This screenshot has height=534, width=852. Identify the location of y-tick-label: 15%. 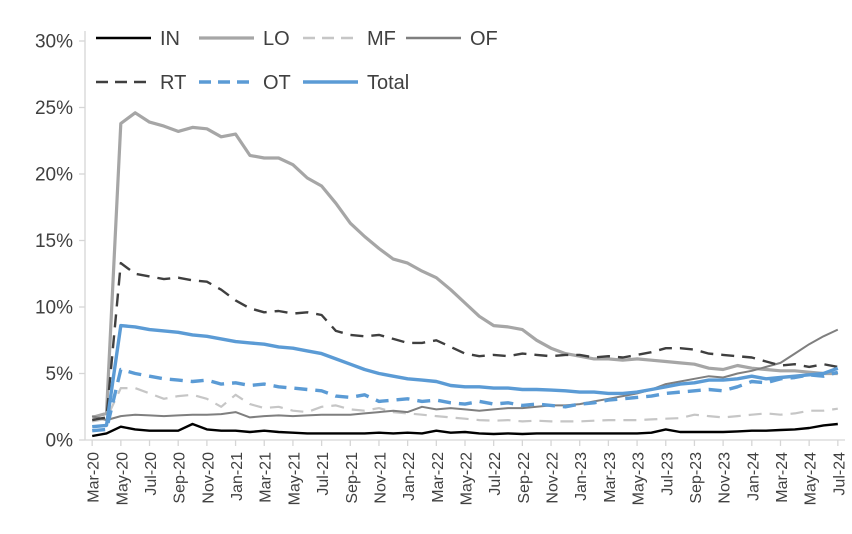
(54, 241).